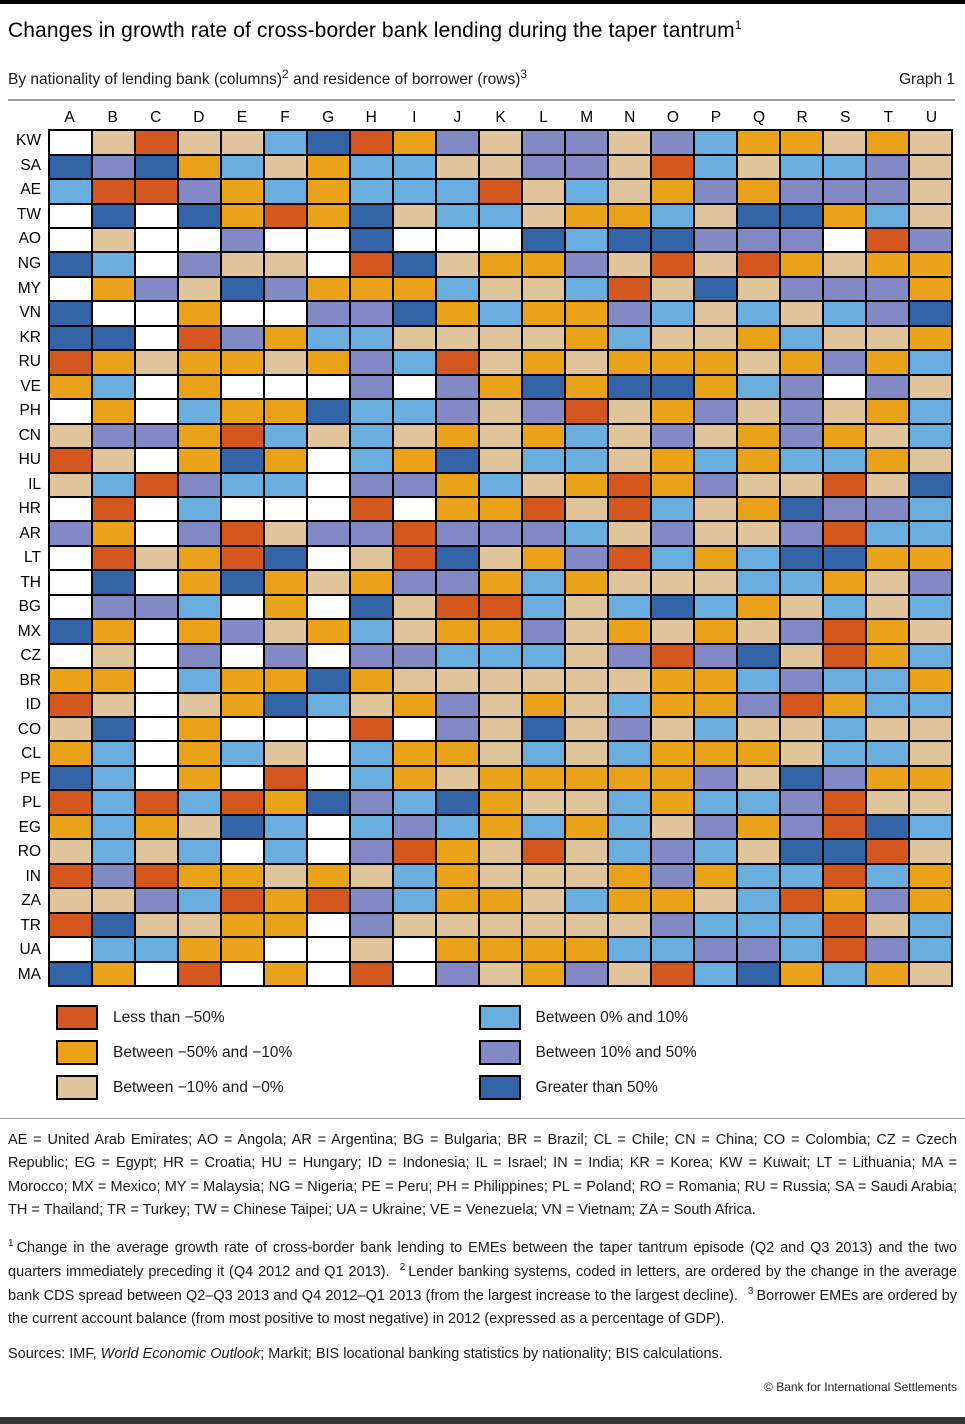 This screenshot has height=1424, width=965. I want to click on row-label-RO: RO, so click(29, 852).